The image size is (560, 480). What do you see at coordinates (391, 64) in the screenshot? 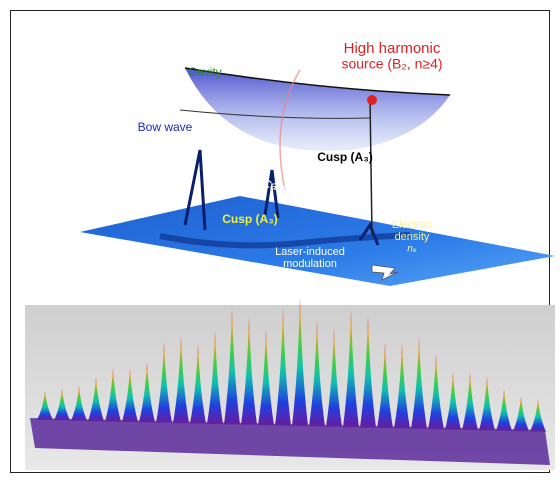
I see `source-label: source (B₂, n≥4)` at bounding box center [391, 64].